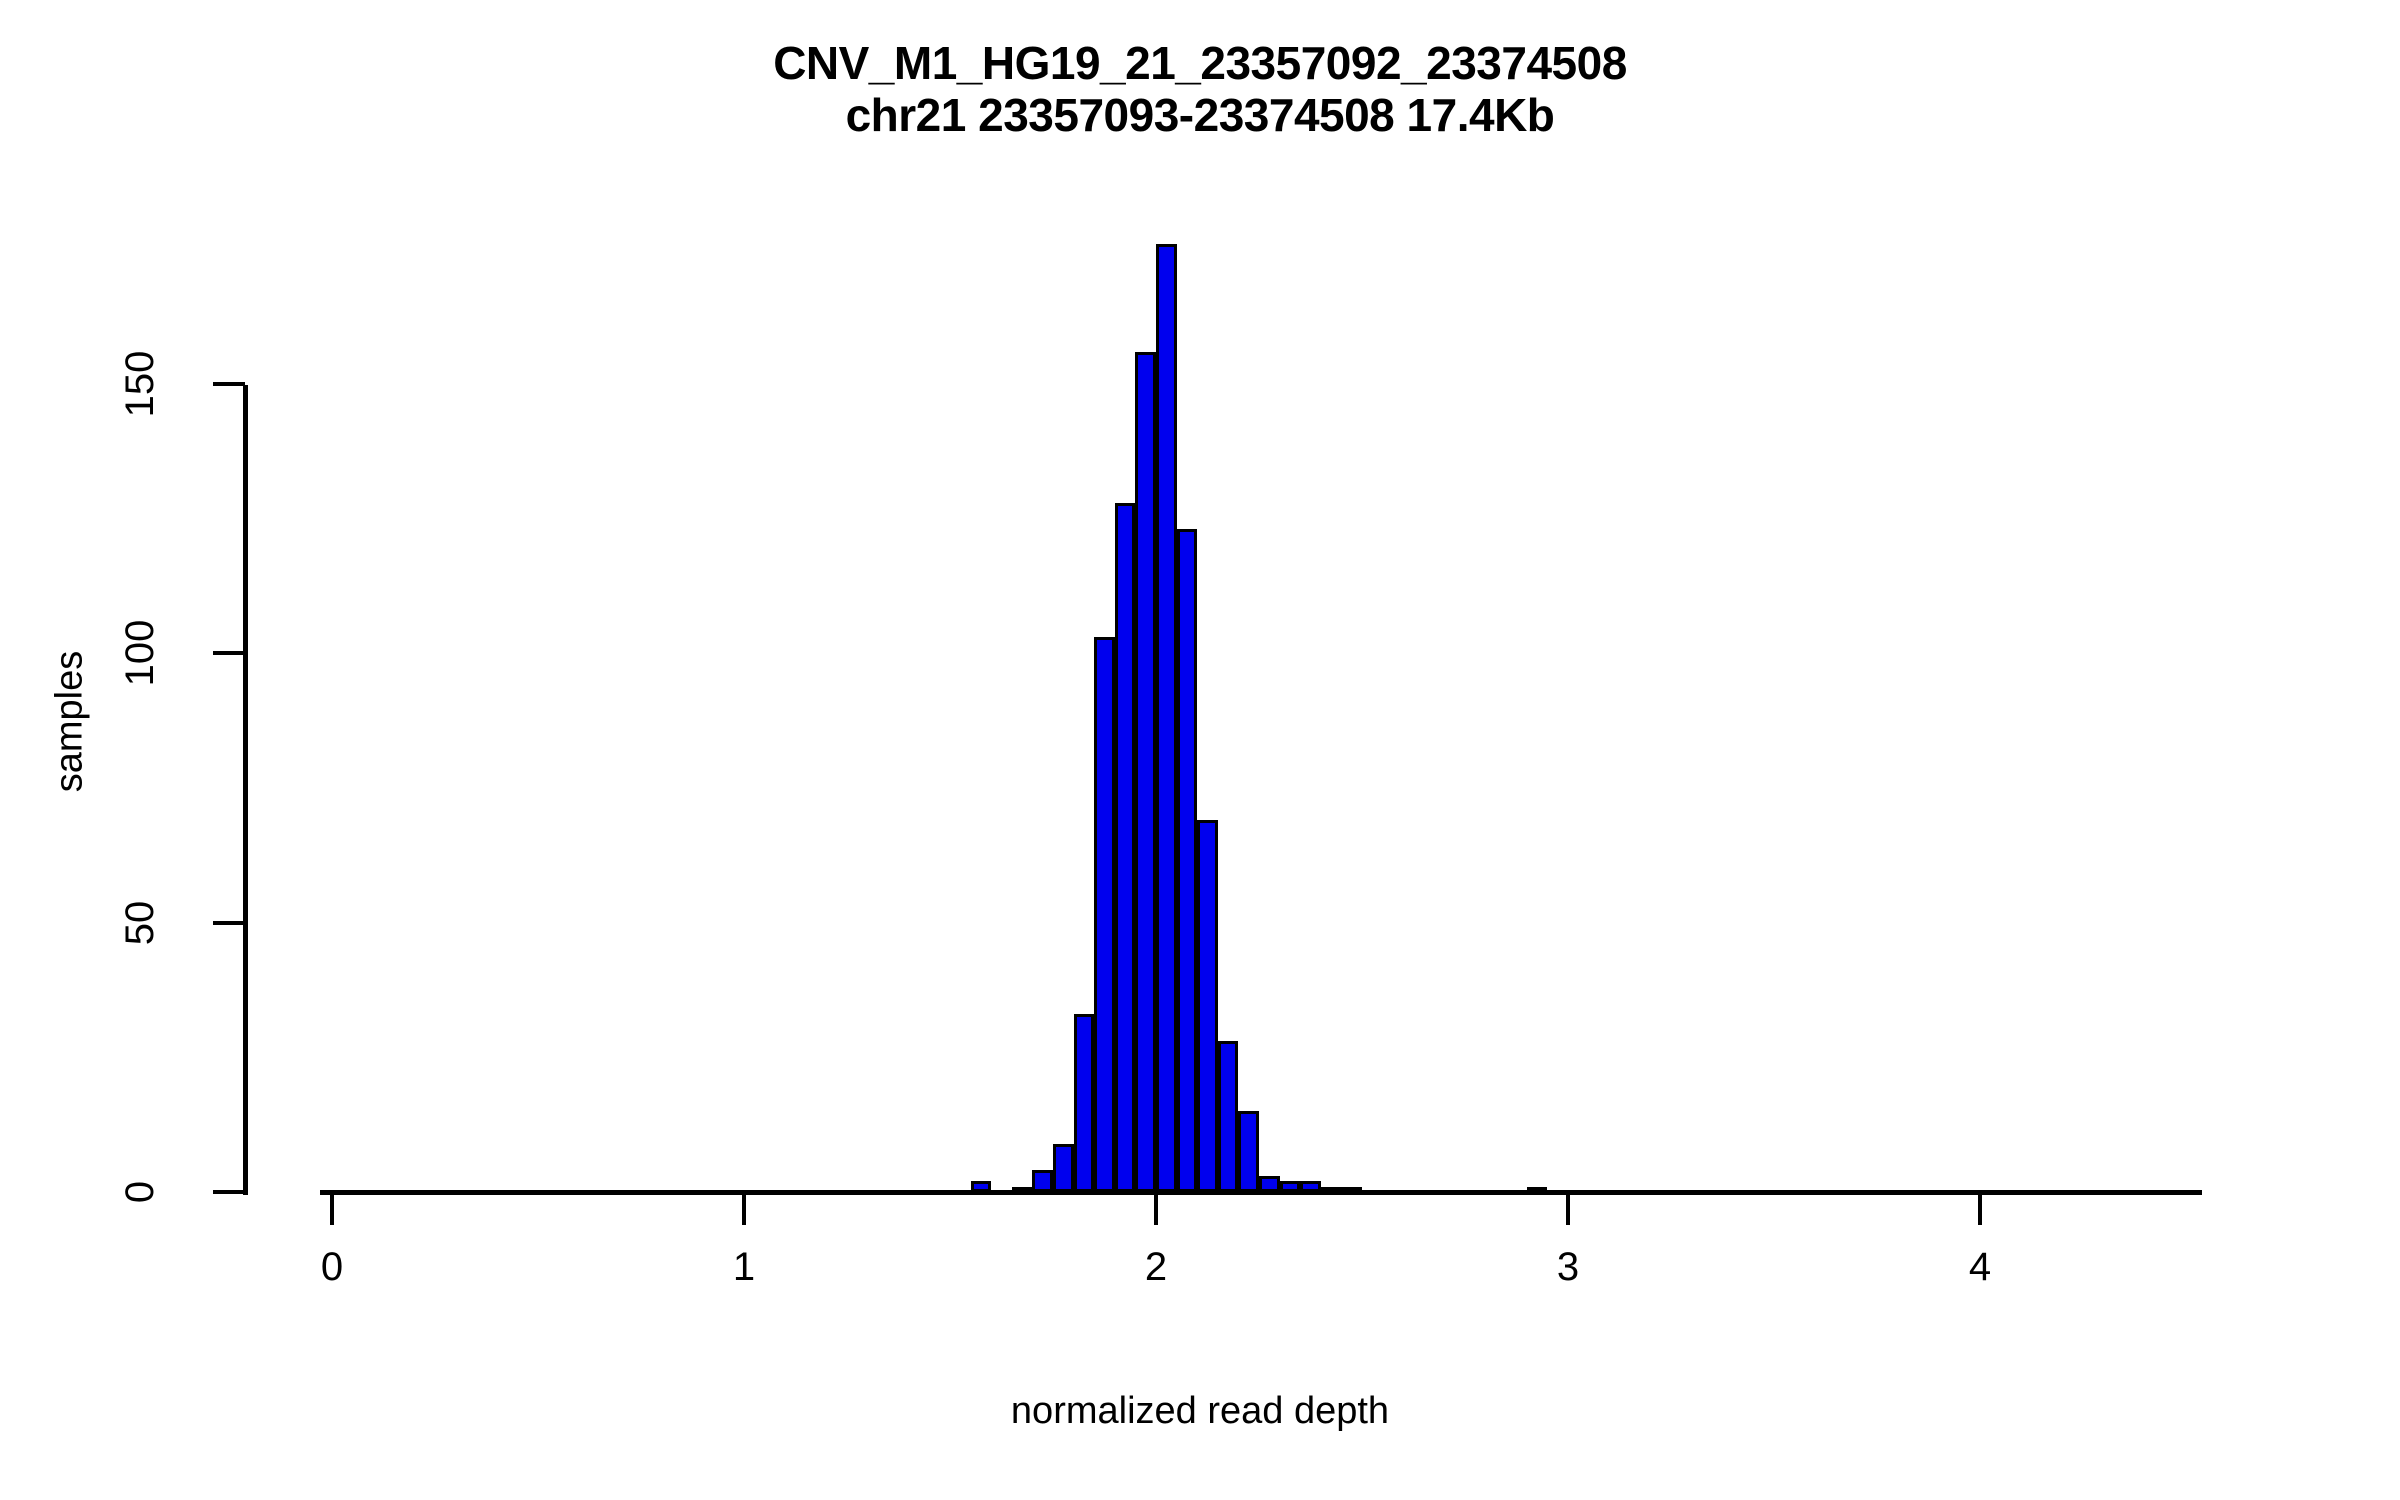 The height and width of the screenshot is (1500, 2400). Describe the element at coordinates (140, 384) in the screenshot. I see `y-axis-tick-label: 150` at that location.